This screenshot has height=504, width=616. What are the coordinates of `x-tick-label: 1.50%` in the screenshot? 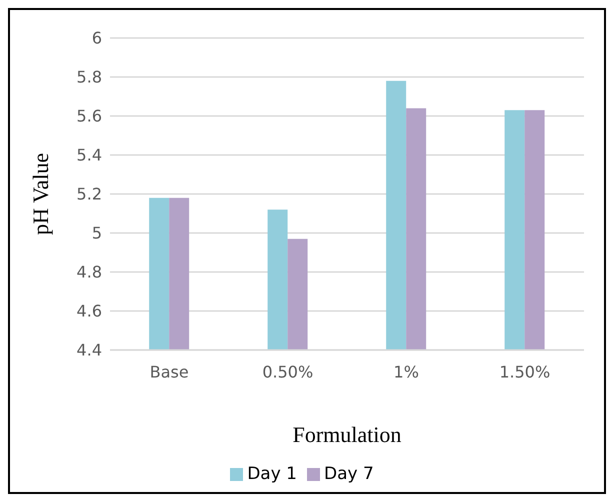 It's located at (524, 372).